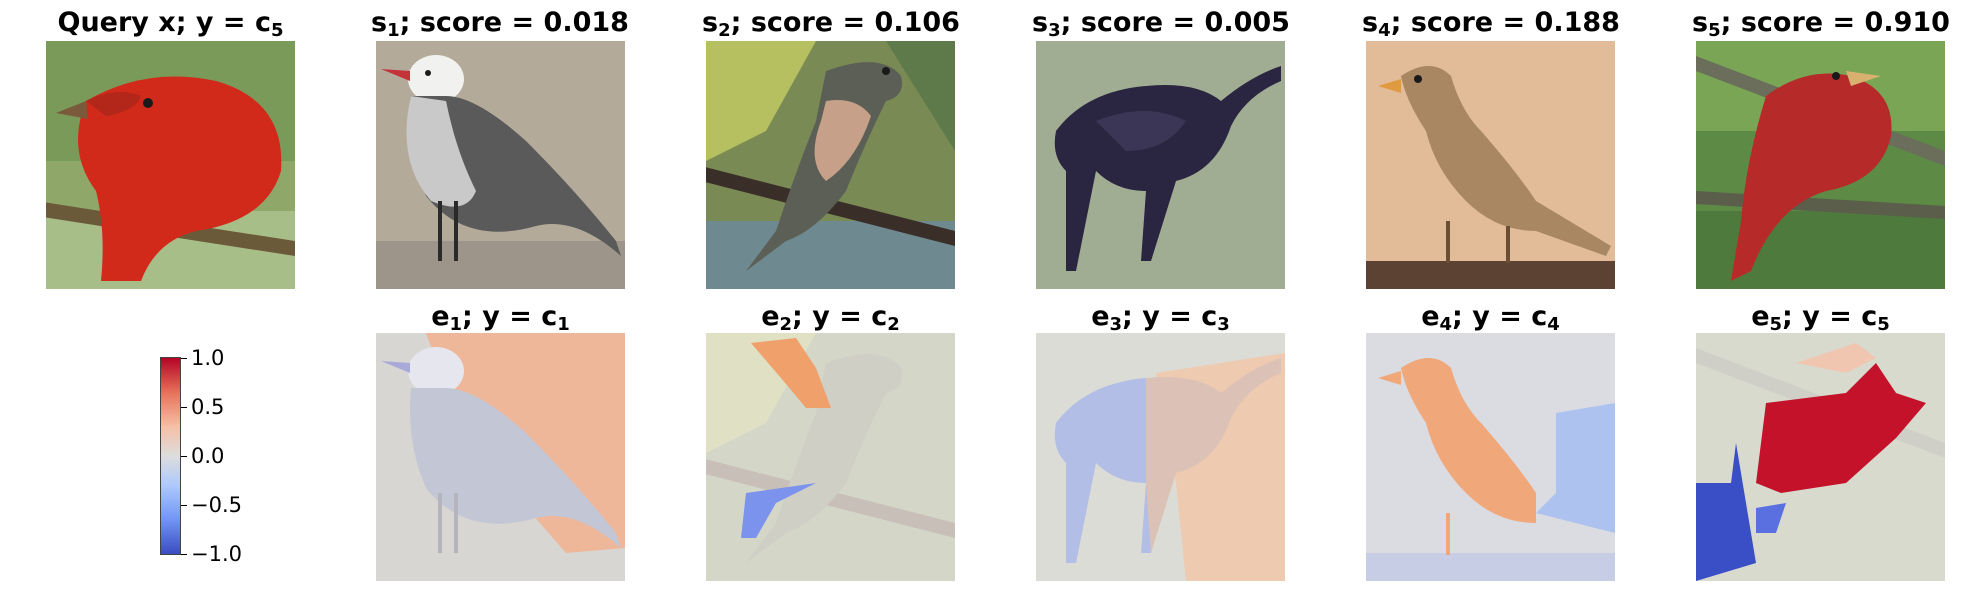 The height and width of the screenshot is (591, 1963). What do you see at coordinates (216, 505) in the screenshot?
I see `colorbar-tick-label: −0.5` at bounding box center [216, 505].